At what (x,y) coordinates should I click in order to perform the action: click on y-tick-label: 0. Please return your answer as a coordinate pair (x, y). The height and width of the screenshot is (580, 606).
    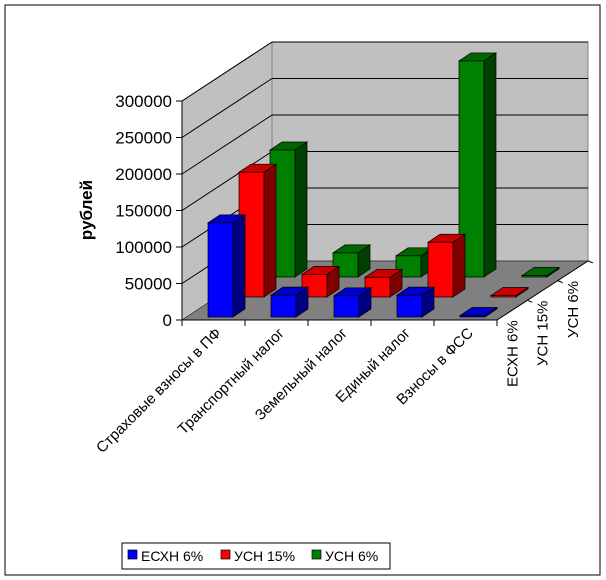
    Looking at the image, I should click on (167, 320).